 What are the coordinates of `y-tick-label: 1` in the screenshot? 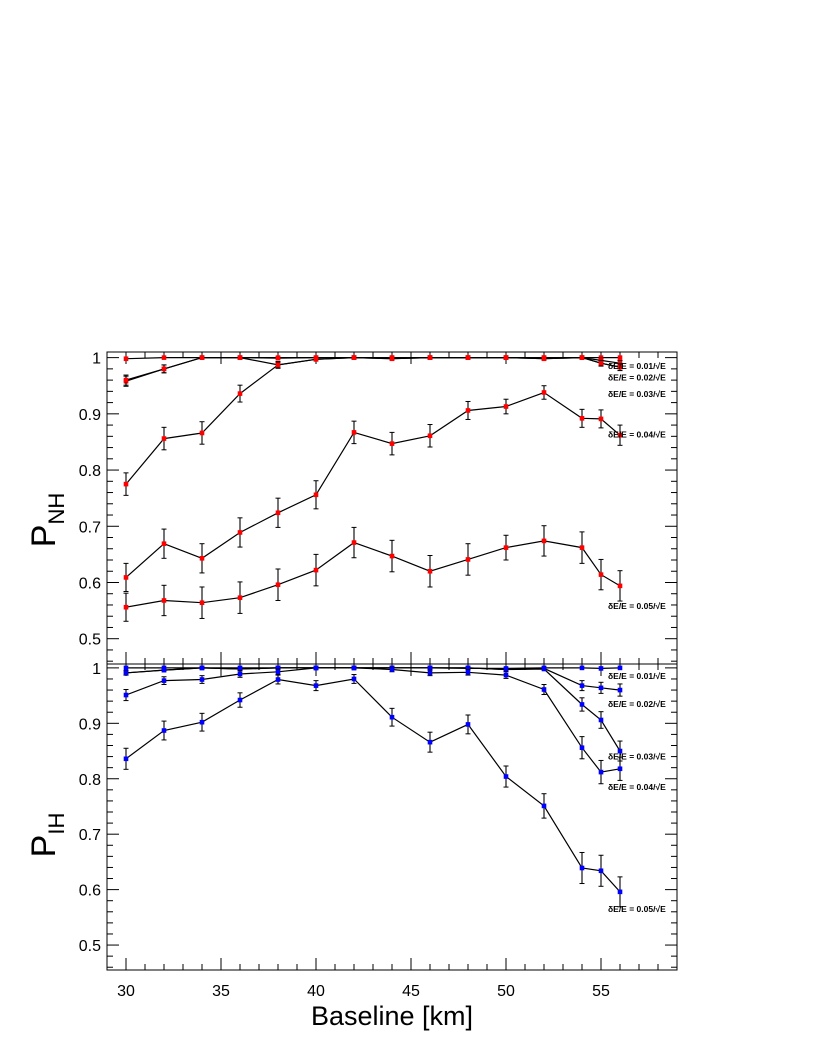 It's located at (96, 669).